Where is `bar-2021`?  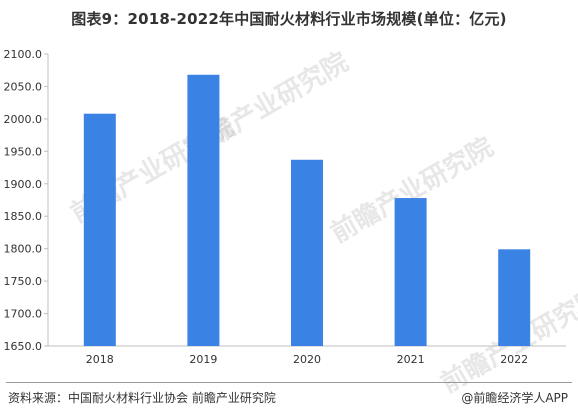 bar-2021 is located at coordinates (410, 272).